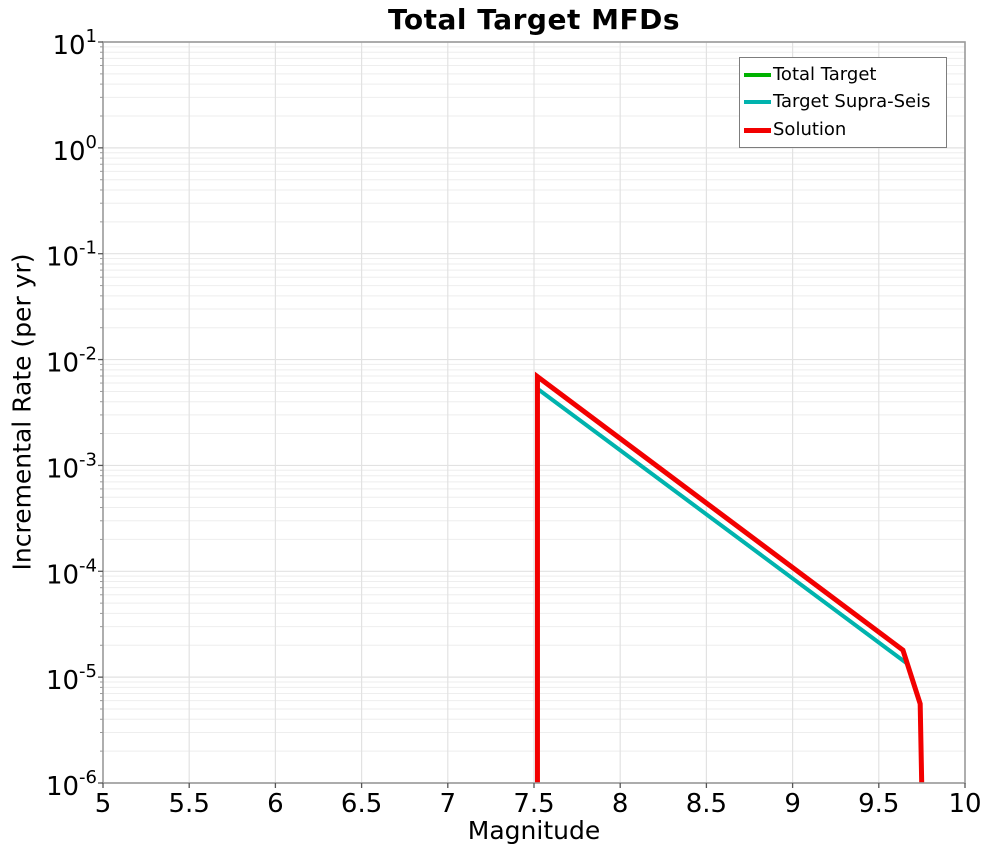  I want to click on legend-label-total-target: Total Target, so click(825, 74).